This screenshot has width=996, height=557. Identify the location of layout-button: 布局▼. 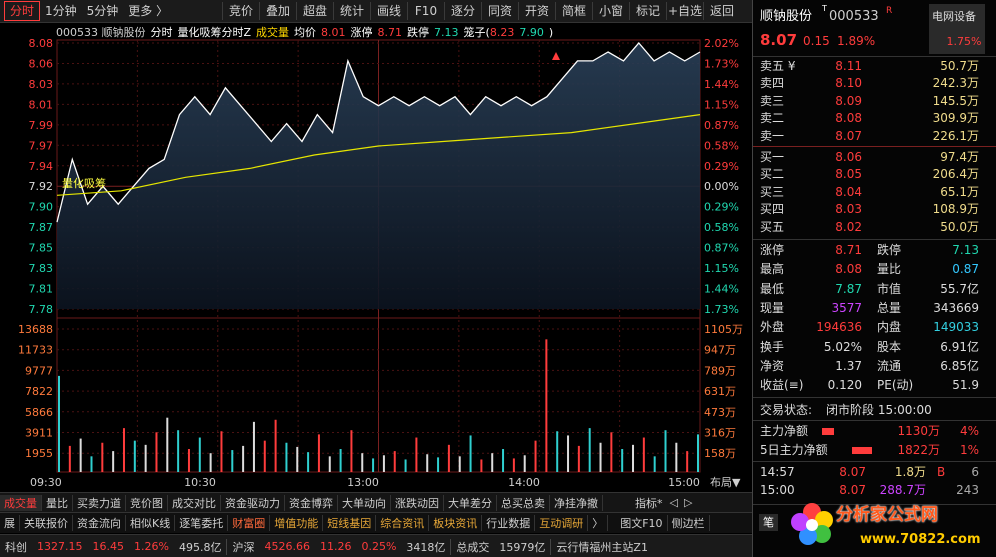
(725, 482).